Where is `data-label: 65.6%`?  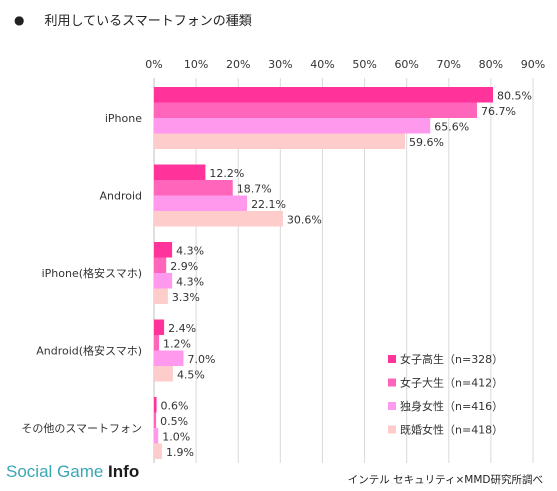
data-label: 65.6% is located at coordinates (451, 127).